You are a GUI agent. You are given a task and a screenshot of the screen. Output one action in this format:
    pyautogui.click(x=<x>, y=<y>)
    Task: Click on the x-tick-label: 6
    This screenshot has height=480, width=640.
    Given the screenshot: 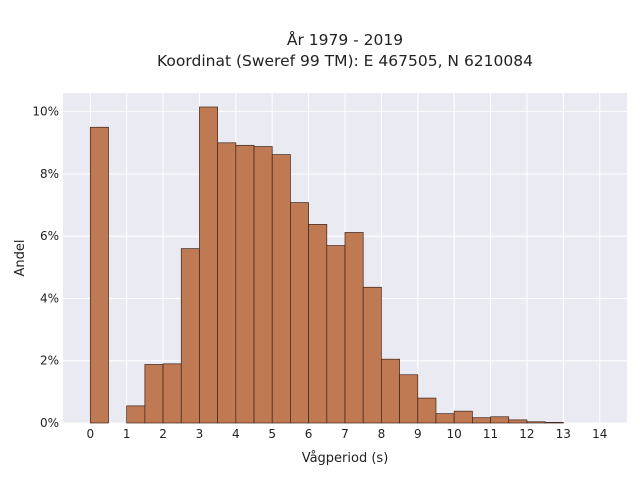 What is the action you would take?
    pyautogui.click(x=309, y=434)
    